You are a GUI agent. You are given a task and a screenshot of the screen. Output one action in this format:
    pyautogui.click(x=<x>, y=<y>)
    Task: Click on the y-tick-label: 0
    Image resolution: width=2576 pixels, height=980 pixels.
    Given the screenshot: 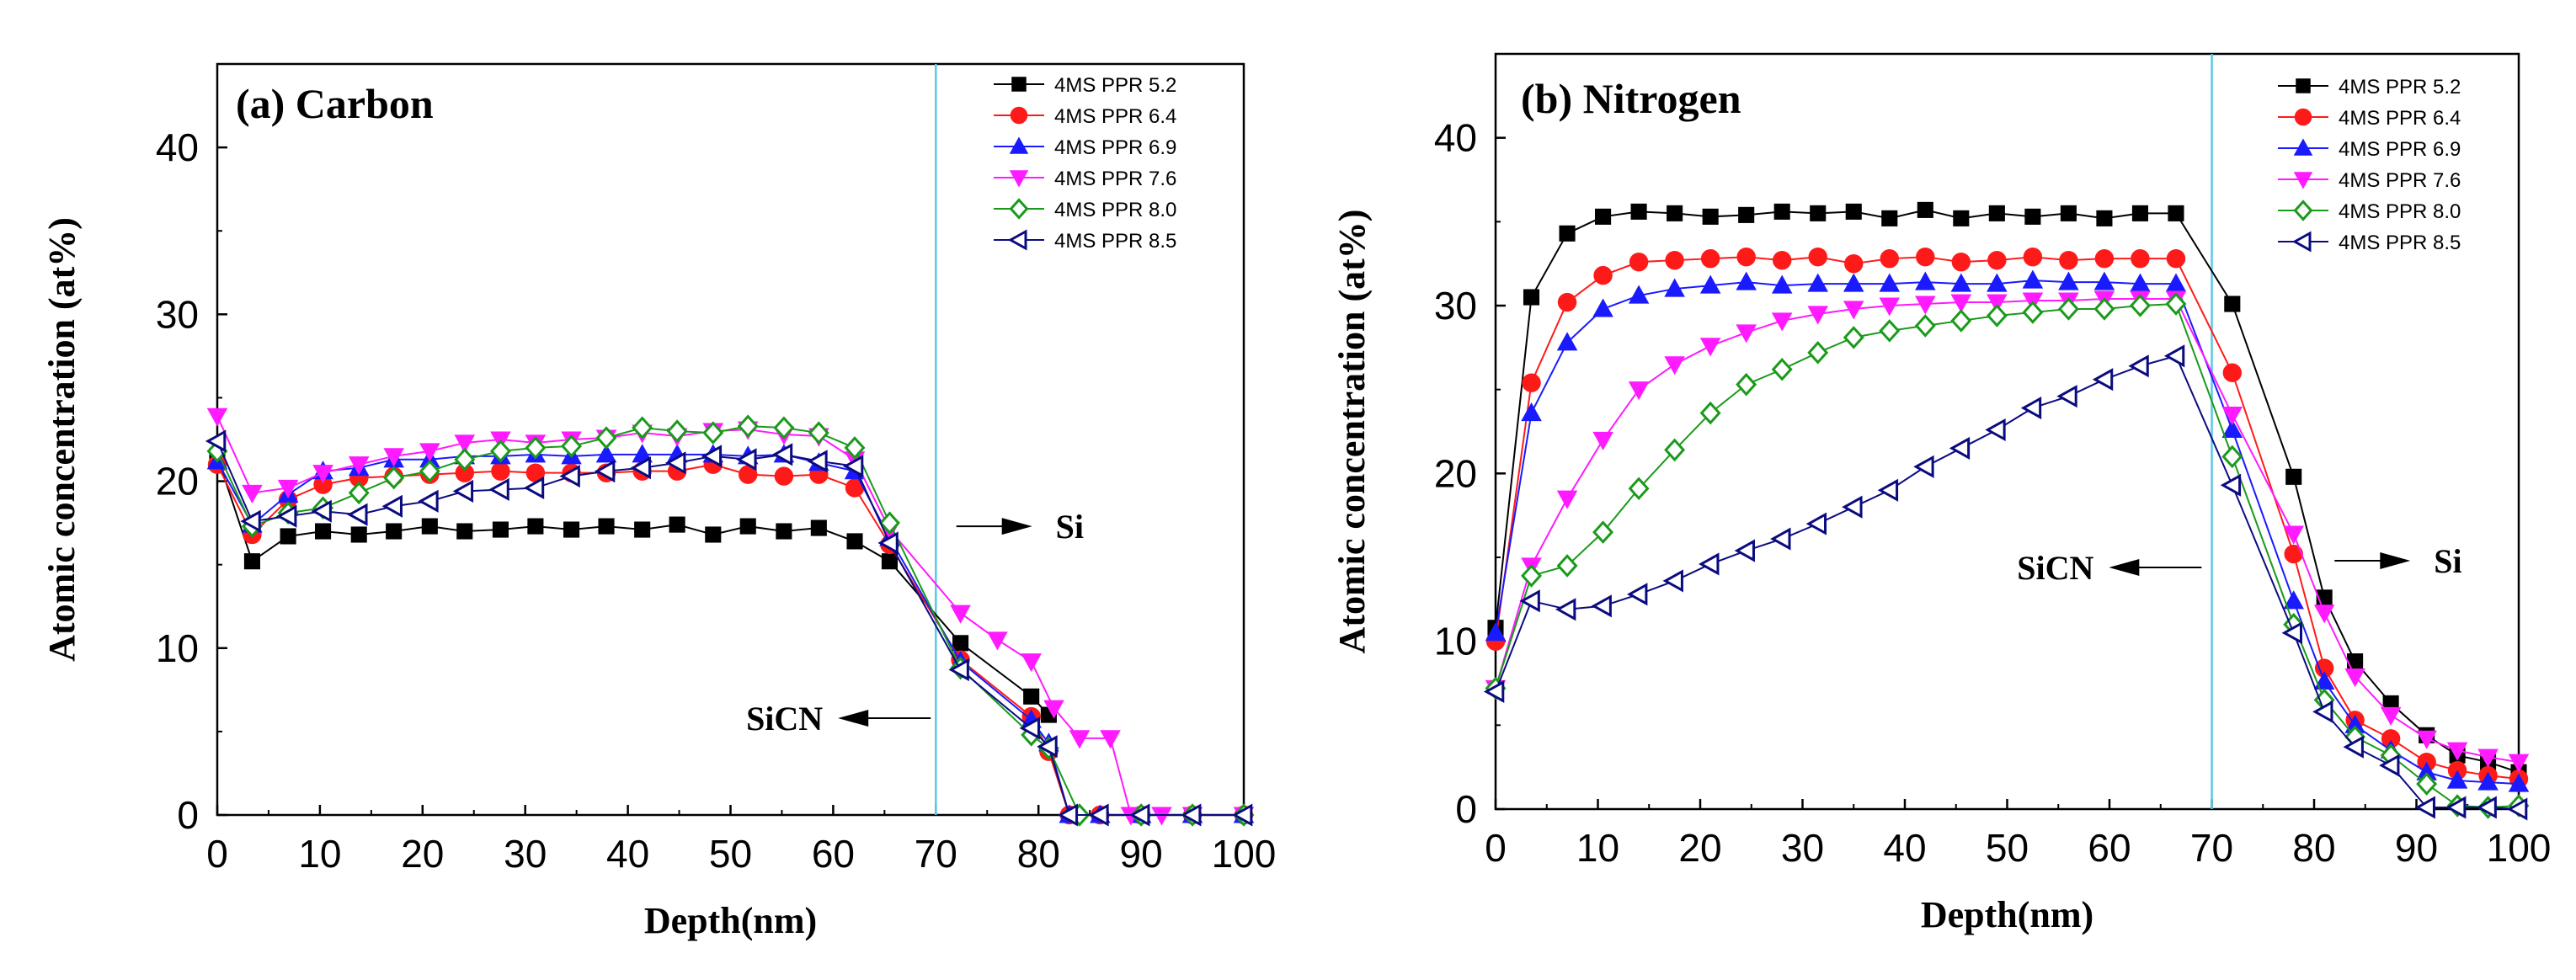 What is the action you would take?
    pyautogui.click(x=1466, y=809)
    